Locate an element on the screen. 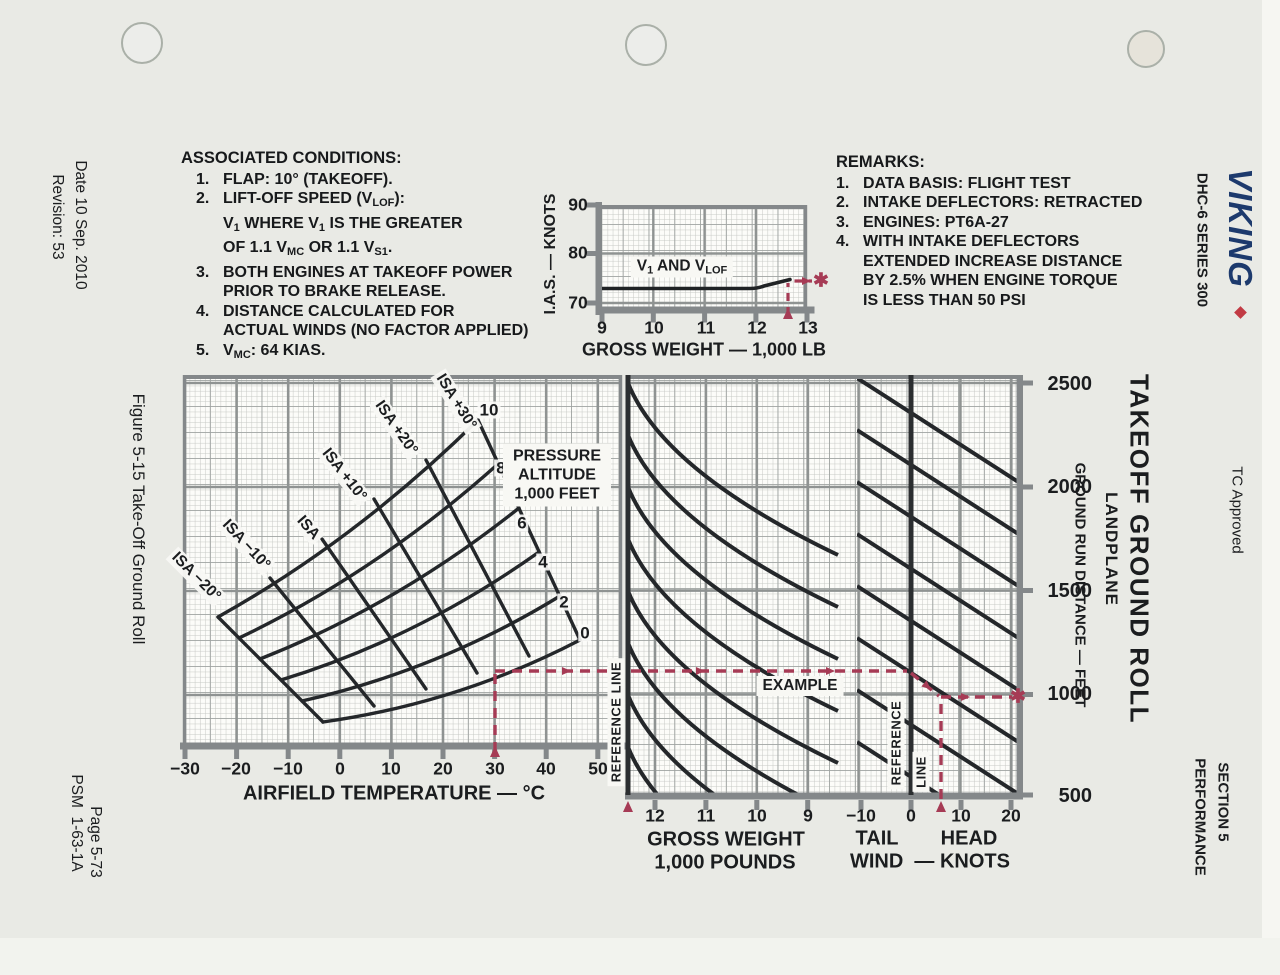 The height and width of the screenshot is (975, 1280). temp-tick: −30 is located at coordinates (185, 768).